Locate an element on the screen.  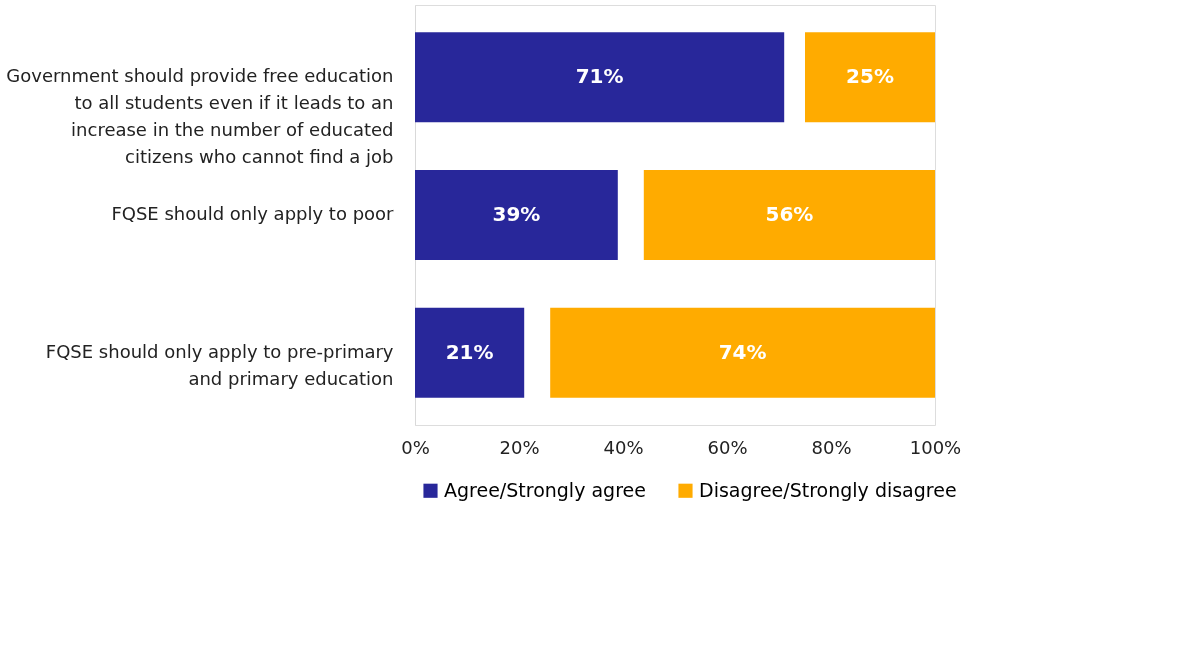
legend-label: Disagree/Strongly disagree is located at coordinates (828, 489).